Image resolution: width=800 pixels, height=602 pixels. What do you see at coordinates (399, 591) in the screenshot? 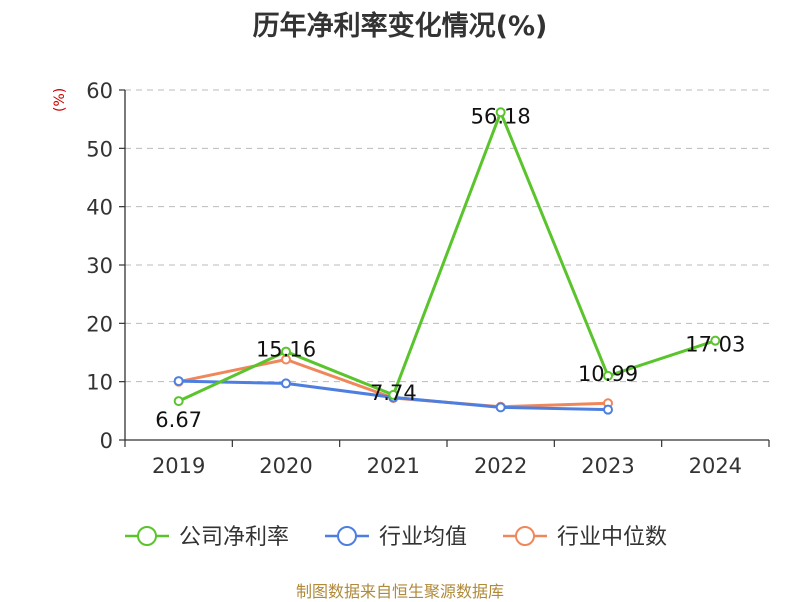
I see `source-note: 制图数据来自恒生聚源数据库` at bounding box center [399, 591].